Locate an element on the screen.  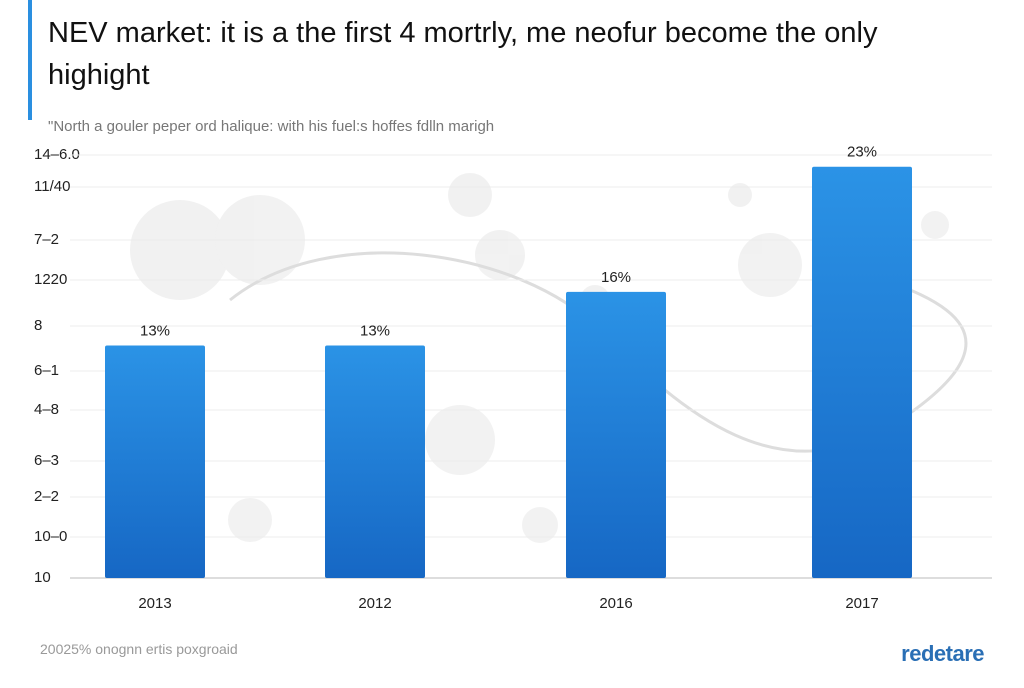
footer-note: 20025% onognn ertis poxgroaid is located at coordinates (139, 649).